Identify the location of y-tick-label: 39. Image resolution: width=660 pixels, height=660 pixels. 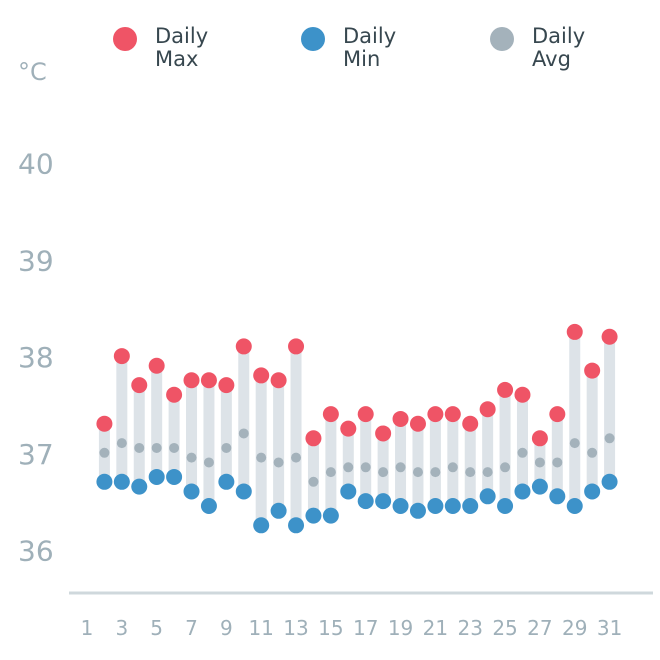
(36, 260).